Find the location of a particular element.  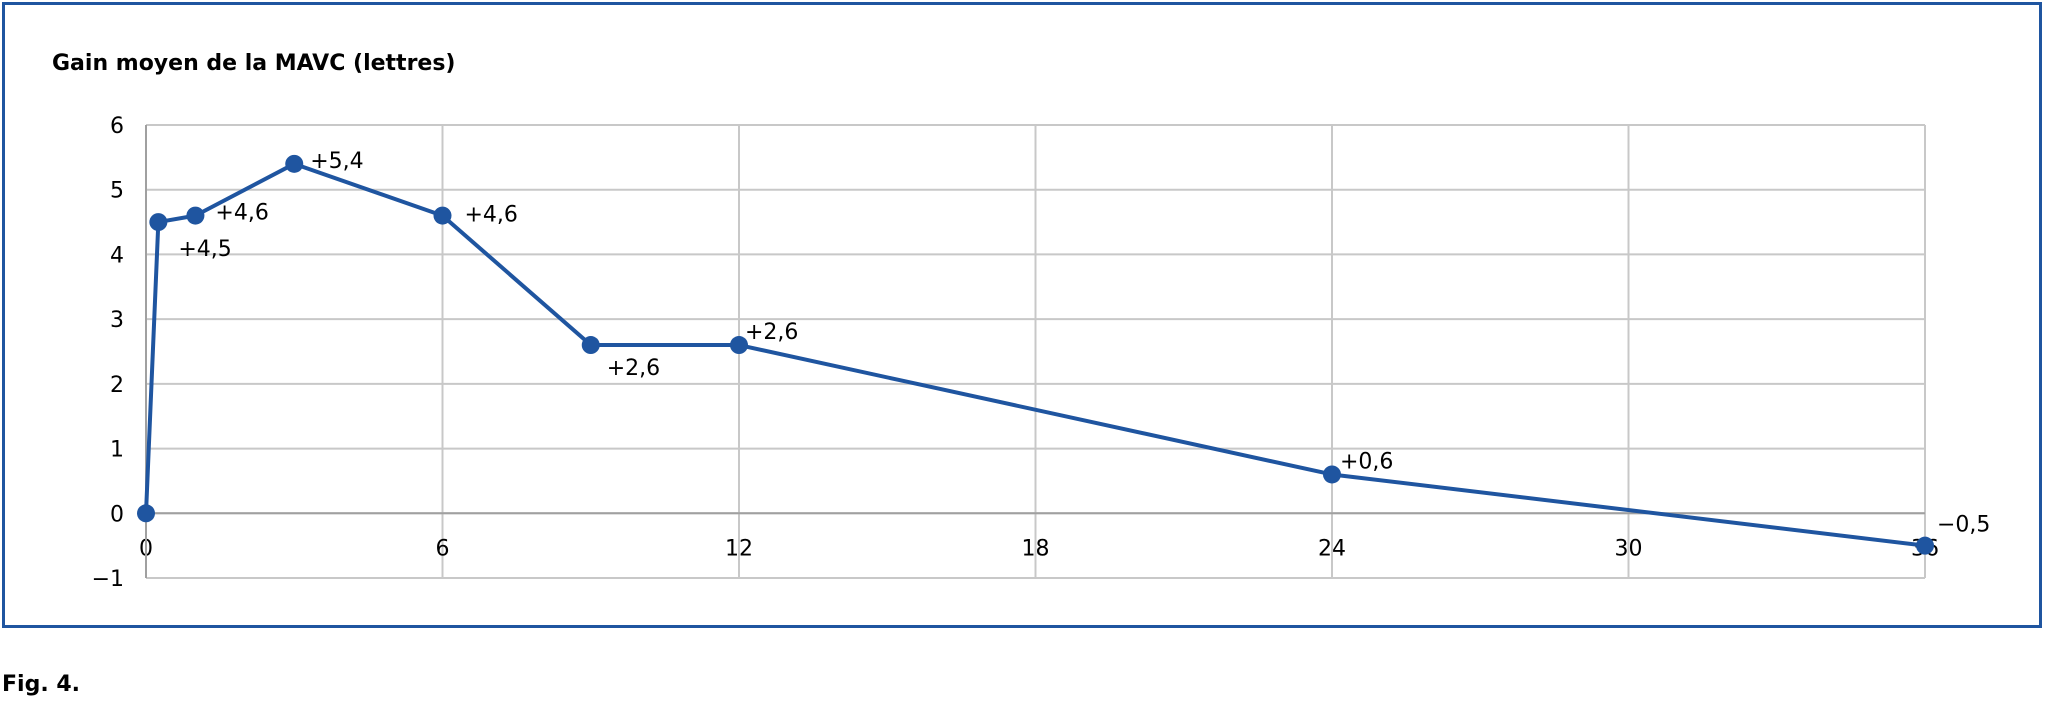

y-tick-label: 3 is located at coordinates (117, 320).